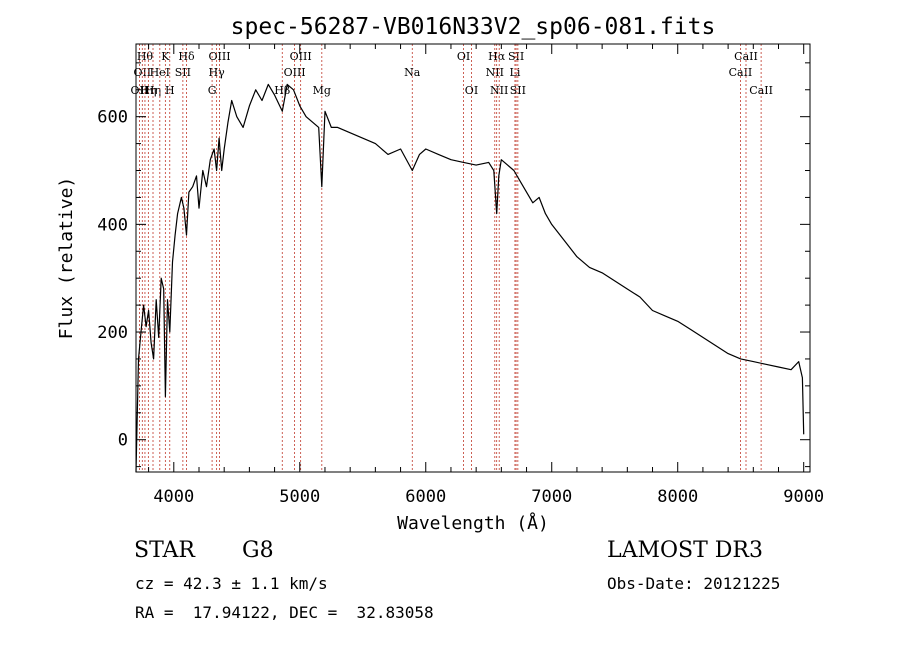  I want to click on object-subclass: G8, so click(258, 550).